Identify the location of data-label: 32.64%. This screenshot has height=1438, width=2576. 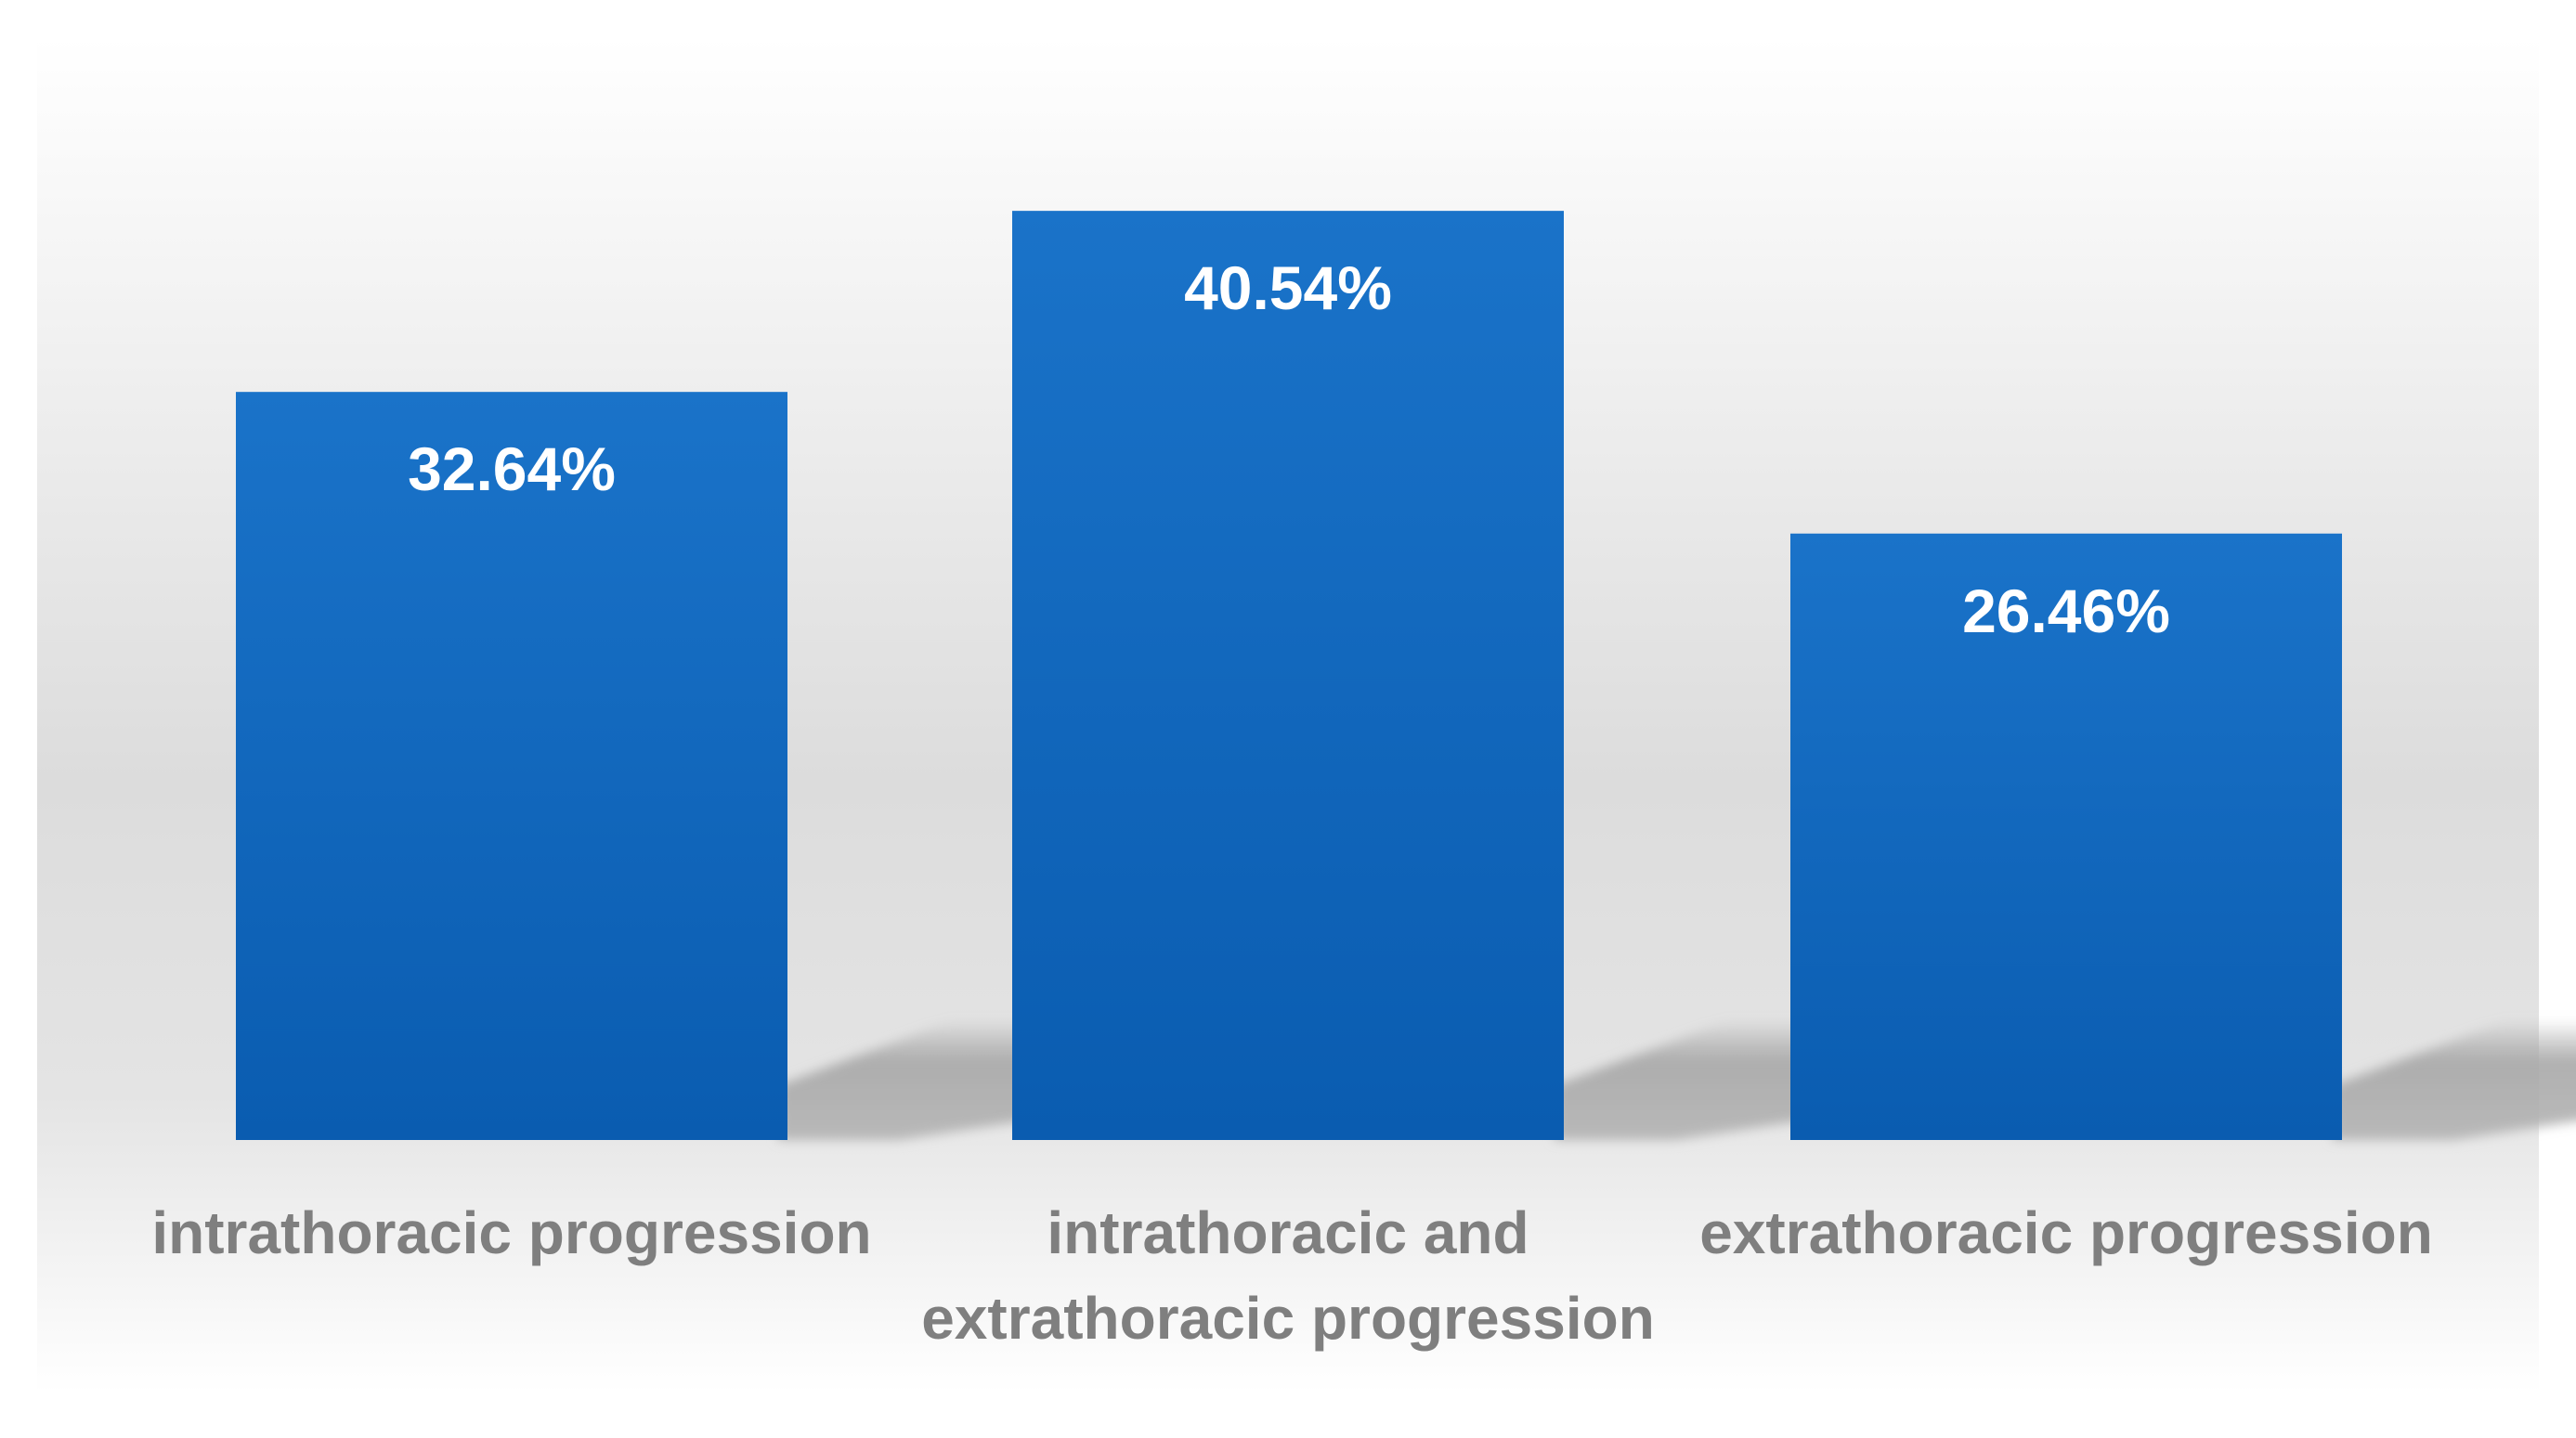
(512, 468).